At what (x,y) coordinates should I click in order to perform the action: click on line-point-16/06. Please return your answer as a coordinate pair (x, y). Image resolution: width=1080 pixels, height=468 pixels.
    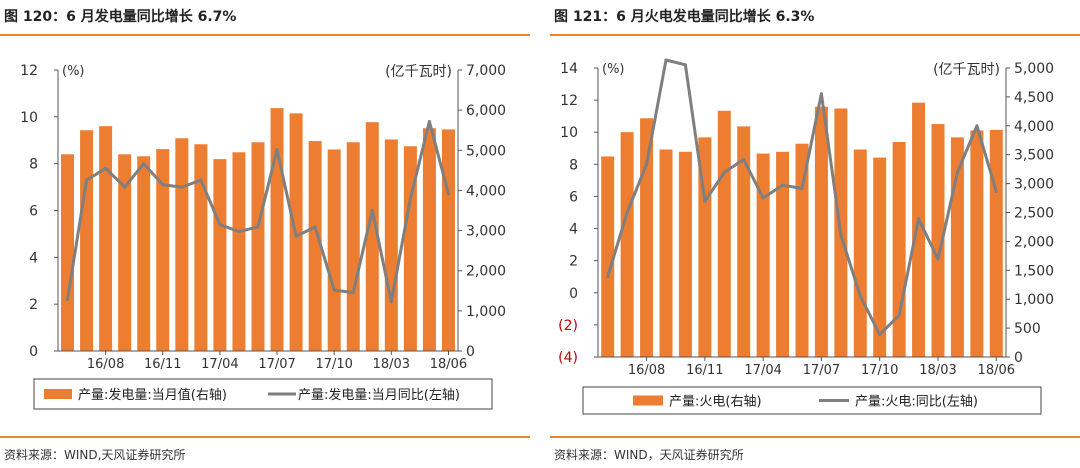
    Looking at the image, I should click on (608, 277).